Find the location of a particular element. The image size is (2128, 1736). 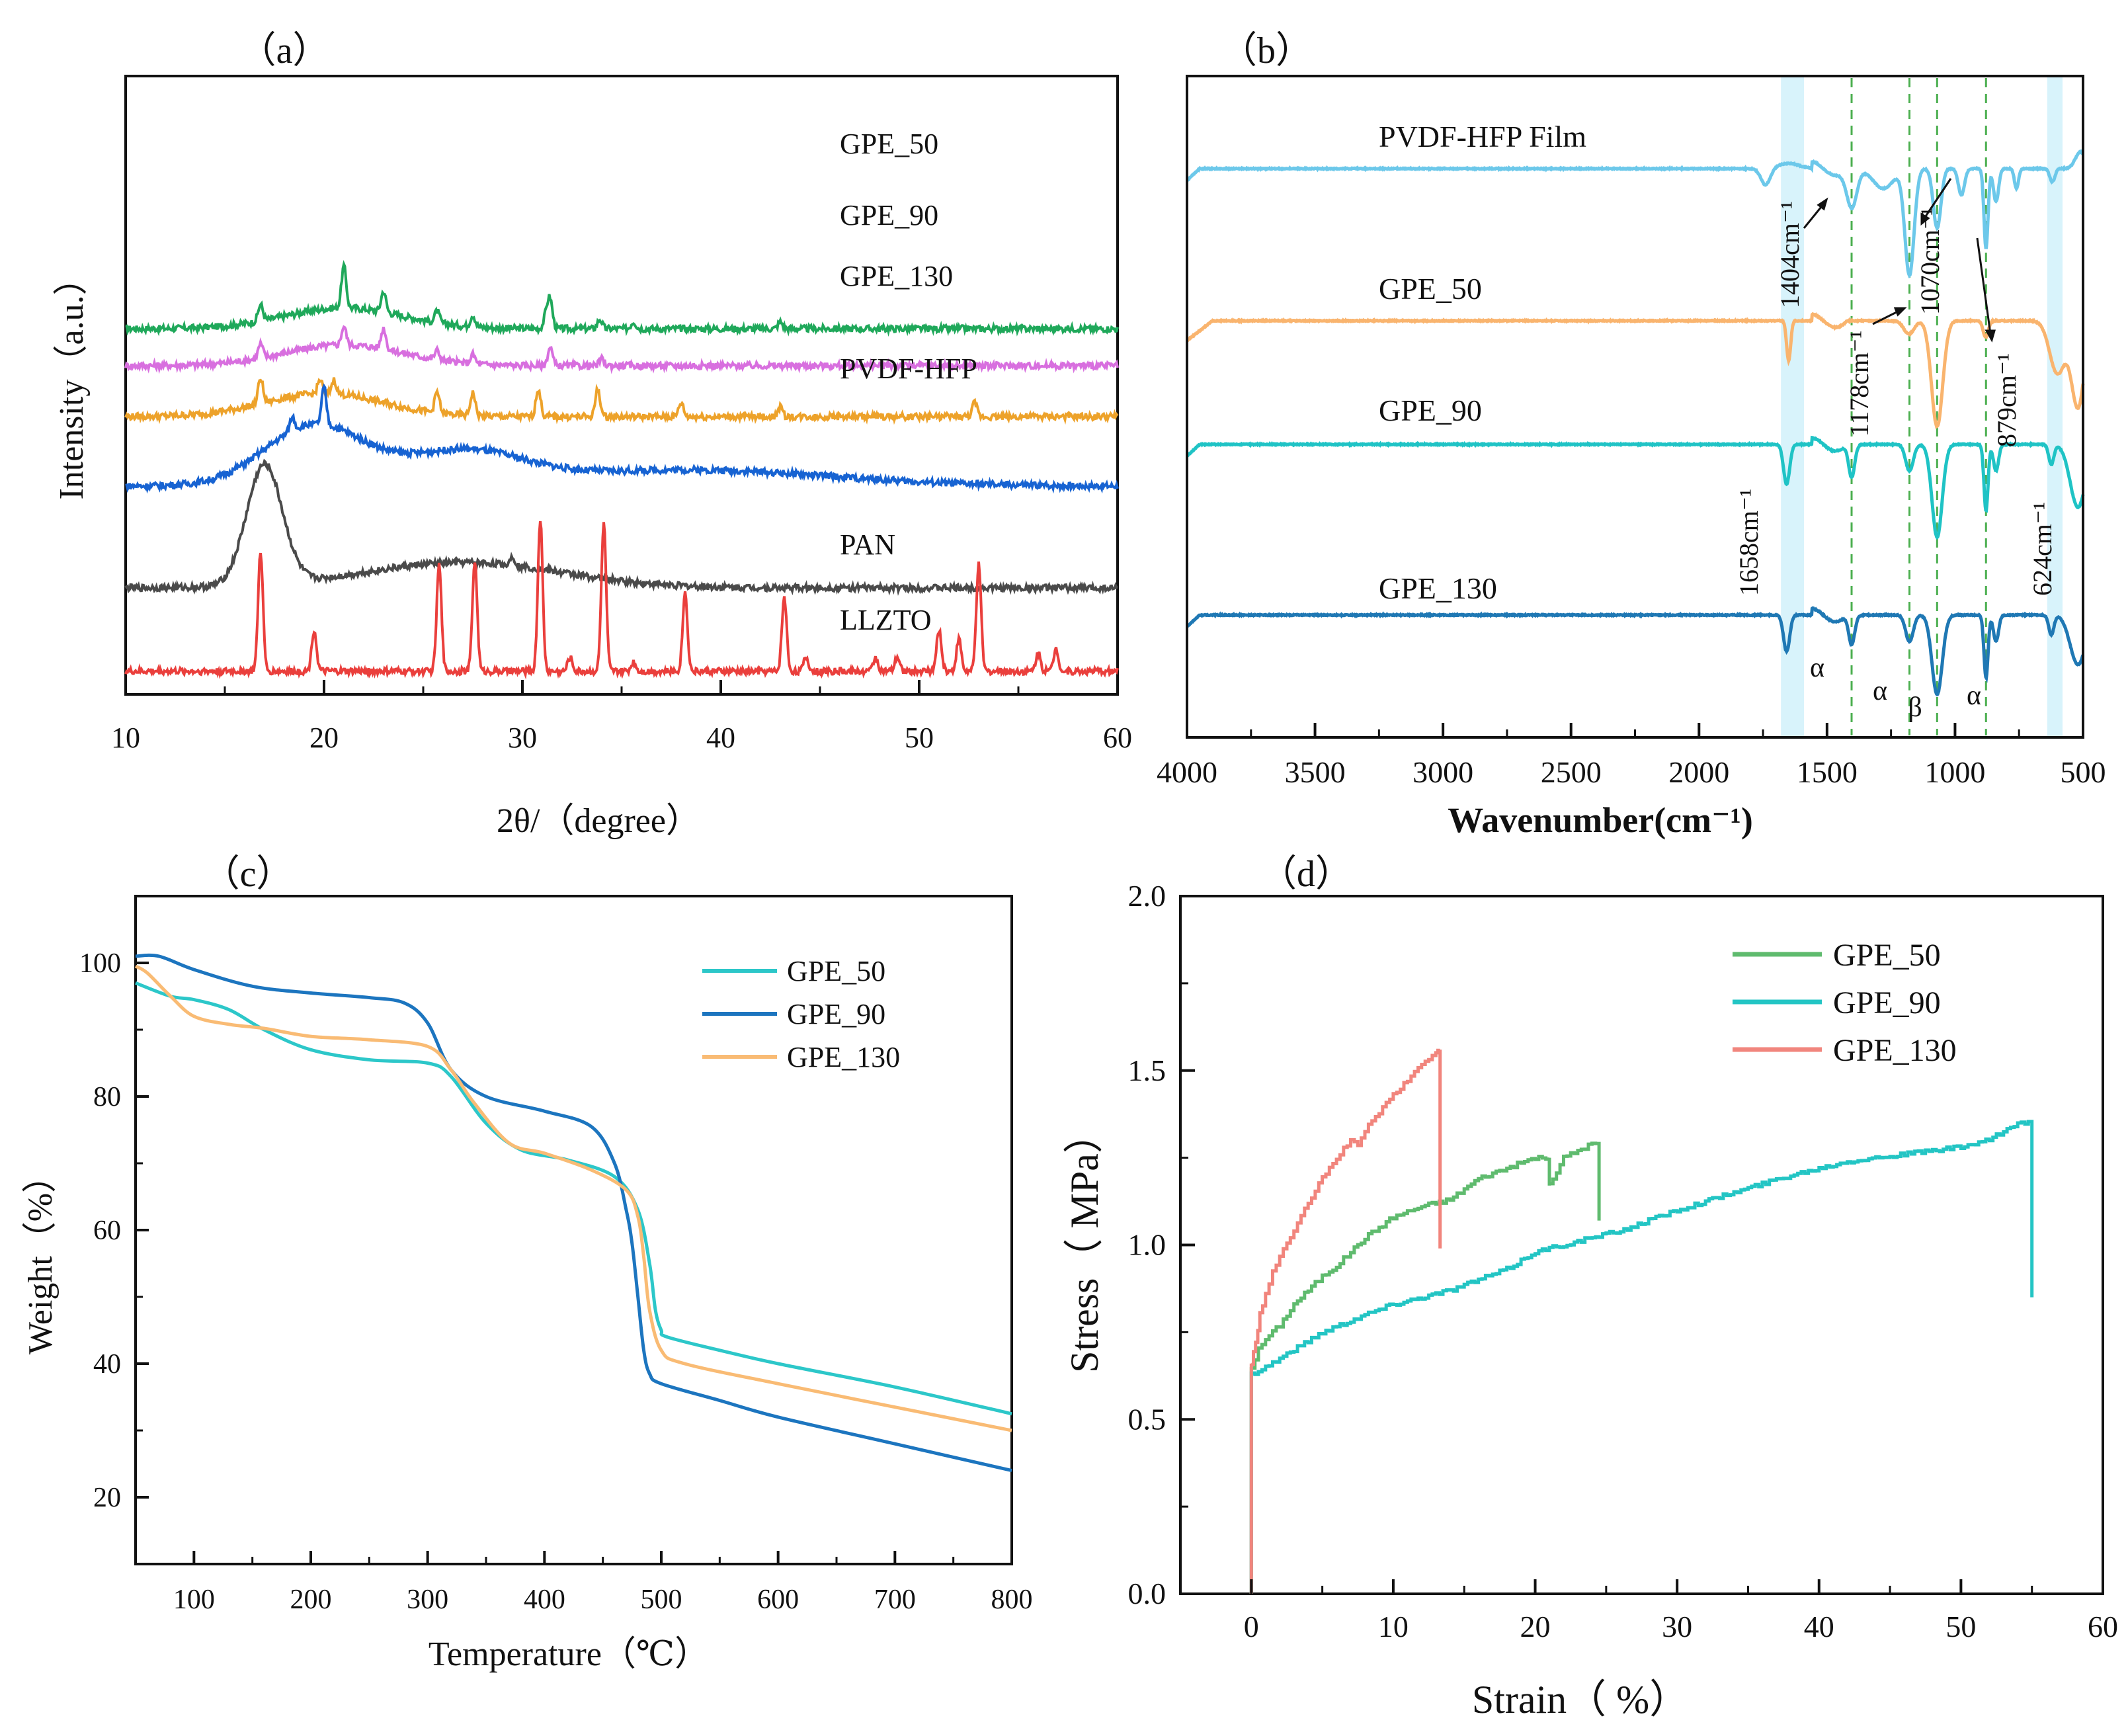

panel-a-curve-label: GPE_130 is located at coordinates (896, 276).